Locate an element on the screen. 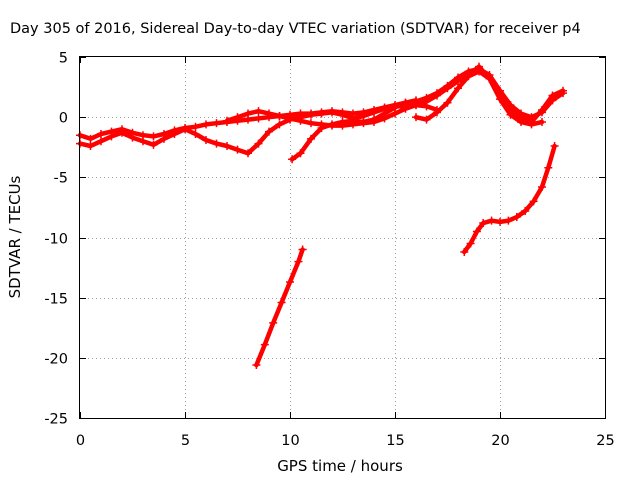 This screenshot has height=480, width=640. y-tick-label: -20 is located at coordinates (56, 360).